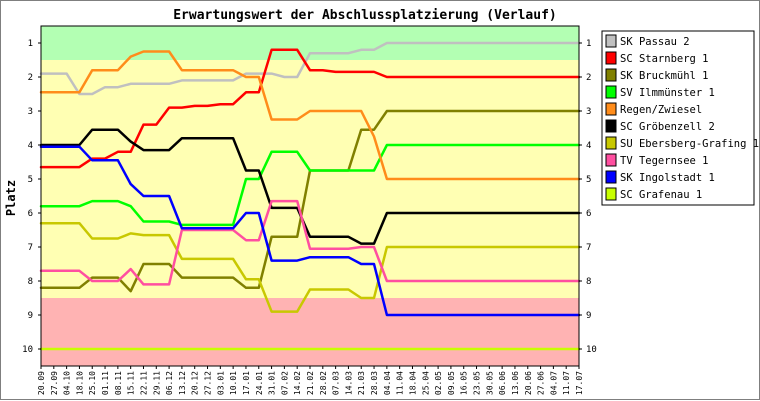 The width and height of the screenshot is (760, 401). What do you see at coordinates (31, 197) in the screenshot?
I see `y-ticks-left: 1 2 3 4 5 6 7 8 9 10` at bounding box center [31, 197].